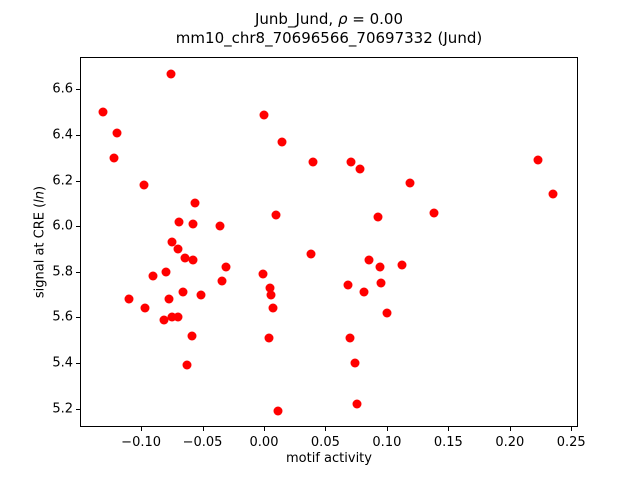 The width and height of the screenshot is (640, 480). What do you see at coordinates (40, 250) in the screenshot?
I see `y-axis-label-prefix: signal at CRE (` at bounding box center [40, 250].